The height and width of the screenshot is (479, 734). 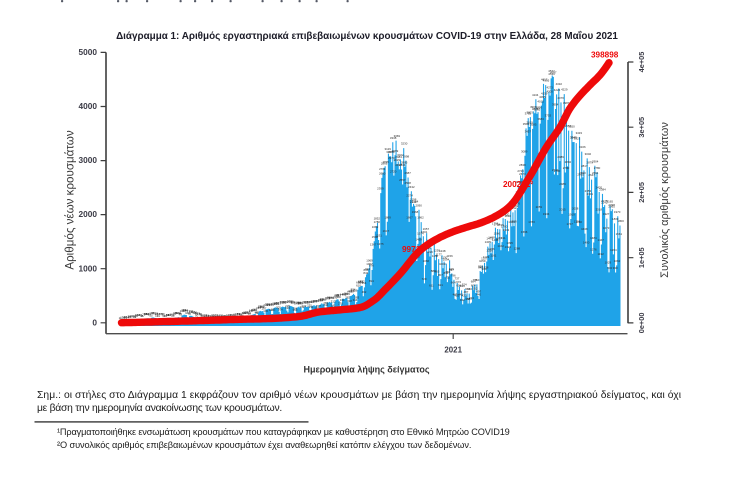 I want to click on svg-text: 212, so click(x=302, y=307).